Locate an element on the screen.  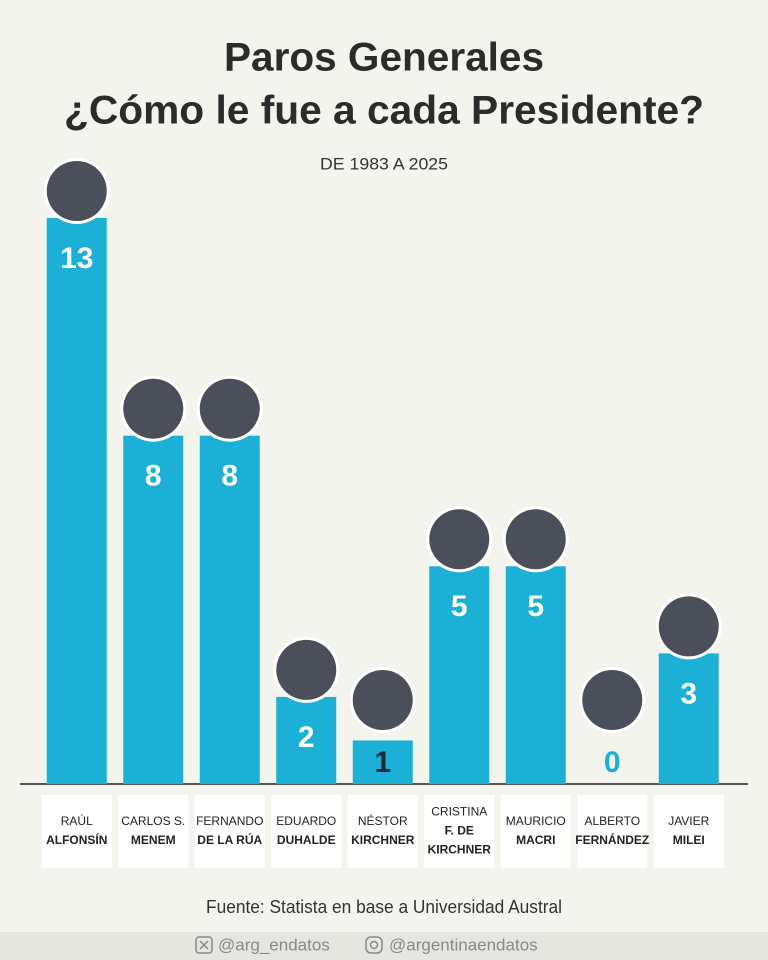
x-tick-label: JAVIER is located at coordinates (688, 821).